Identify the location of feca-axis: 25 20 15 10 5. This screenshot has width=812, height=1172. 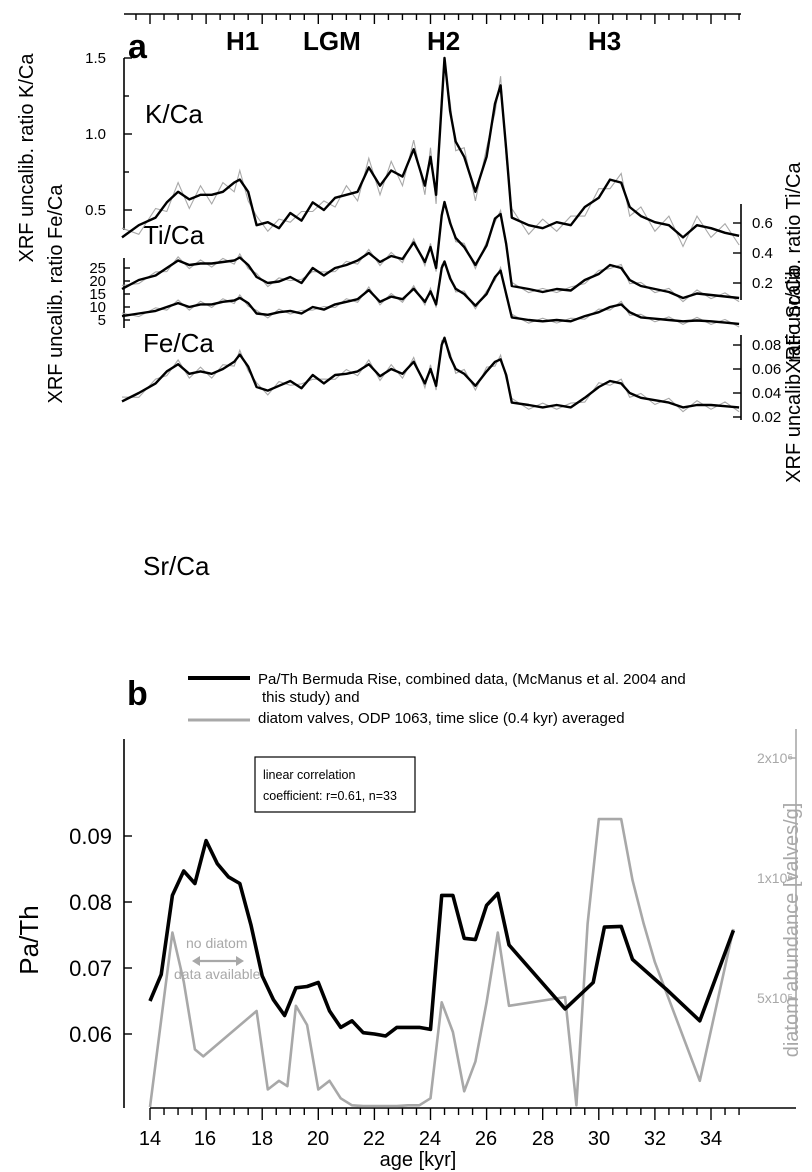
(109, 293).